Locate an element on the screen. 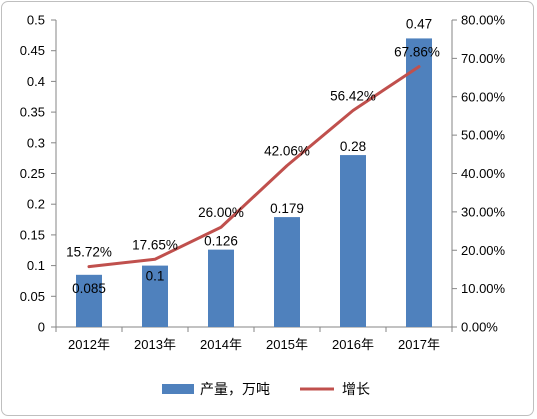 Image resolution: width=537 pixels, height=419 pixels. left-tick-label: 0.4 is located at coordinates (36, 81).